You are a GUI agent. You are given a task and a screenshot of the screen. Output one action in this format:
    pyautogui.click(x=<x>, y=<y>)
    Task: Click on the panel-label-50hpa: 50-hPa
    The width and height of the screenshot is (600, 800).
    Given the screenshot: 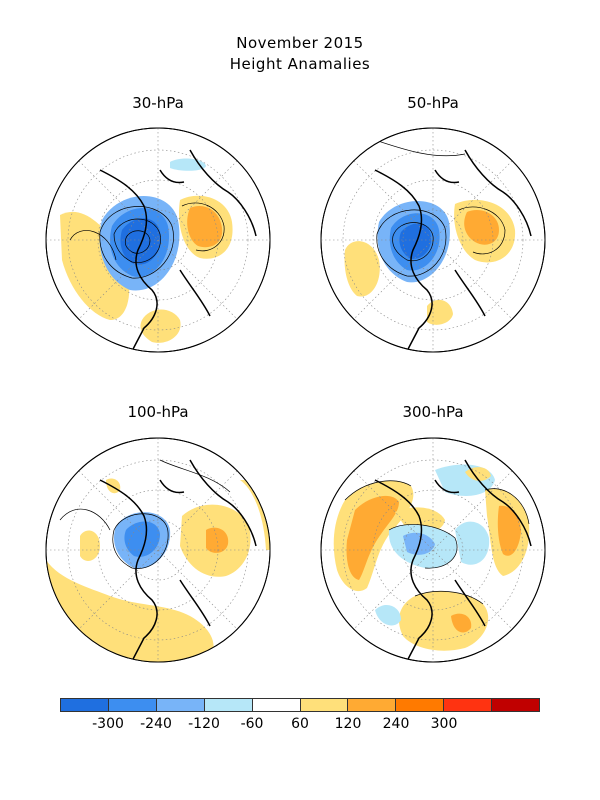 What is the action you would take?
    pyautogui.click(x=433, y=103)
    